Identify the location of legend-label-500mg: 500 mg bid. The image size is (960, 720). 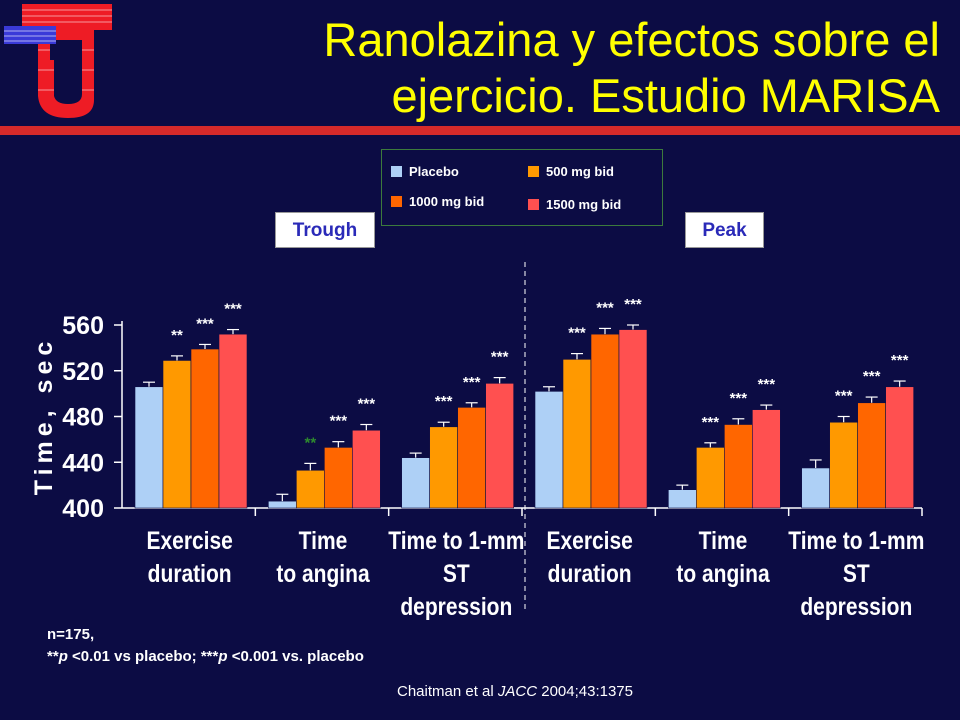
(580, 171).